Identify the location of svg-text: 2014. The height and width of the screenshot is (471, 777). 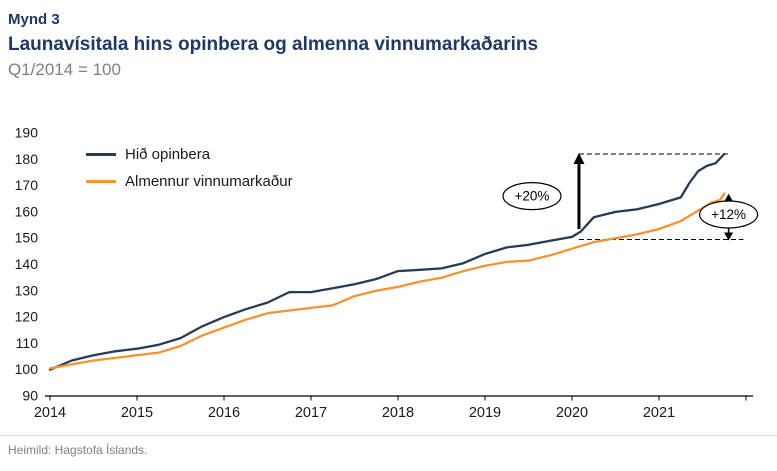
(50, 413).